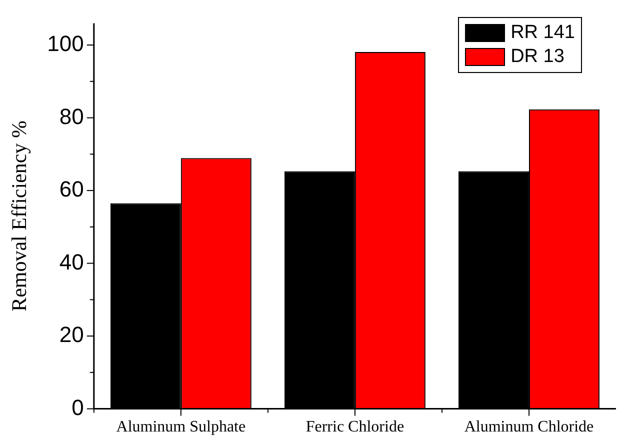 The width and height of the screenshot is (618, 448). Describe the element at coordinates (537, 57) in the screenshot. I see `legend-label: DR 13` at that location.